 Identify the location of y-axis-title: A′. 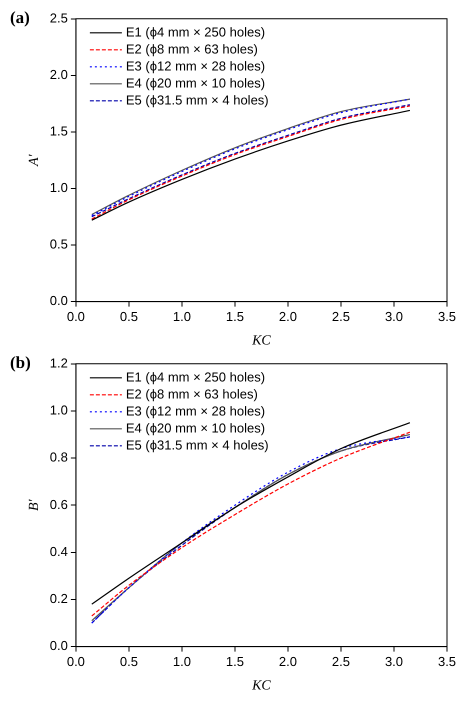
(34, 160).